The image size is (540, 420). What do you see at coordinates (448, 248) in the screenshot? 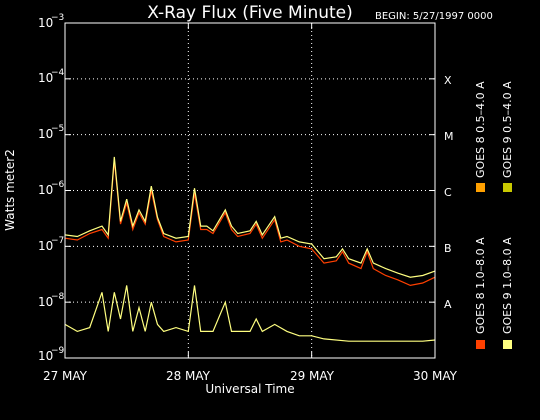
I see `flare-class-label: B` at bounding box center [448, 248].